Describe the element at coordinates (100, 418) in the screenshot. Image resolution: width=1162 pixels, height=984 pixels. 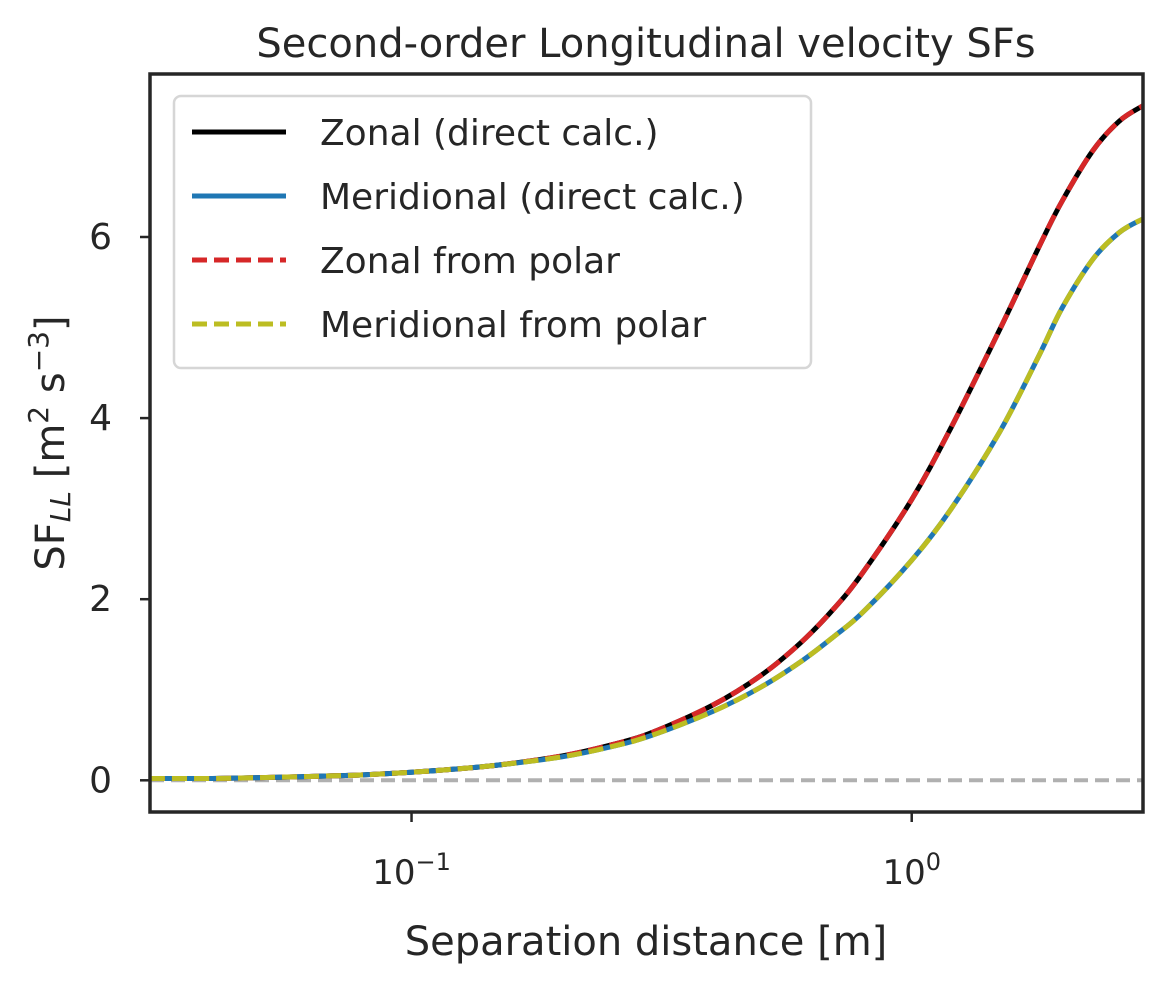
I see `y-tick-label: 4` at that location.